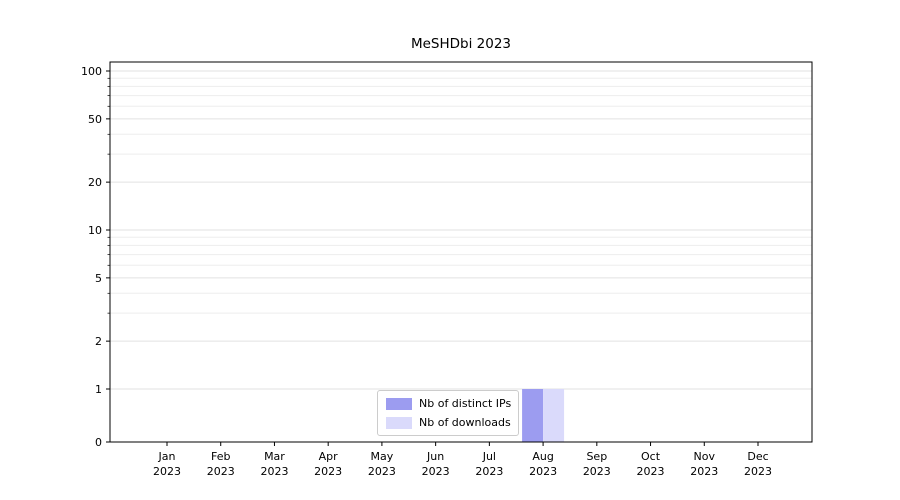 The width and height of the screenshot is (900, 500). What do you see at coordinates (98, 341) in the screenshot?
I see `y-tick-label: 2` at bounding box center [98, 341].